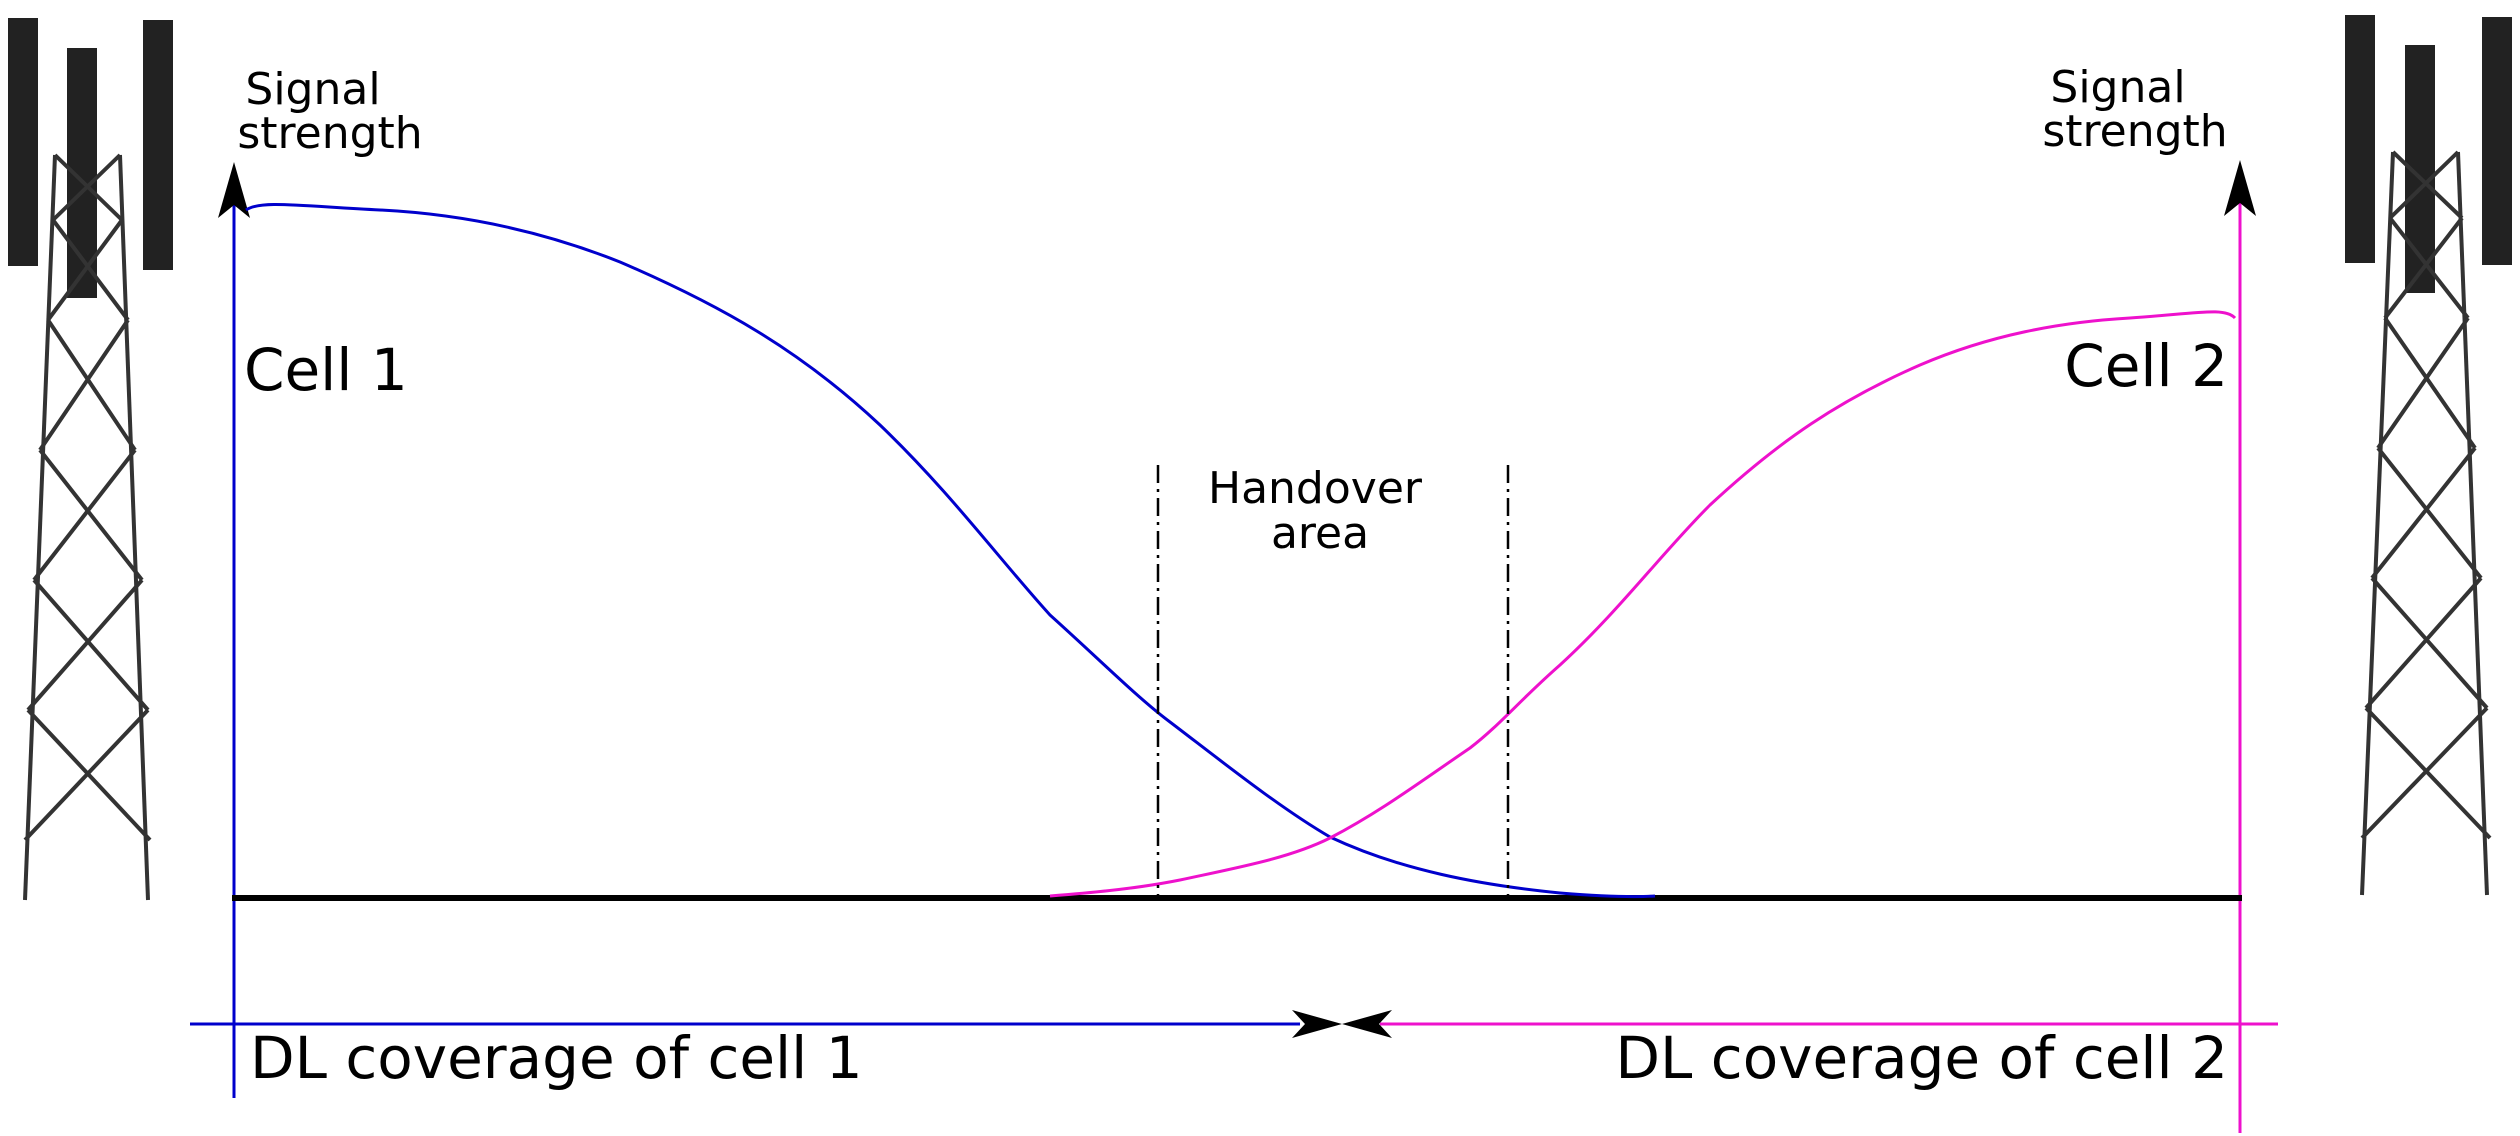  What do you see at coordinates (2146, 366) in the screenshot?
I see `cell2-label: Cell 2` at bounding box center [2146, 366].